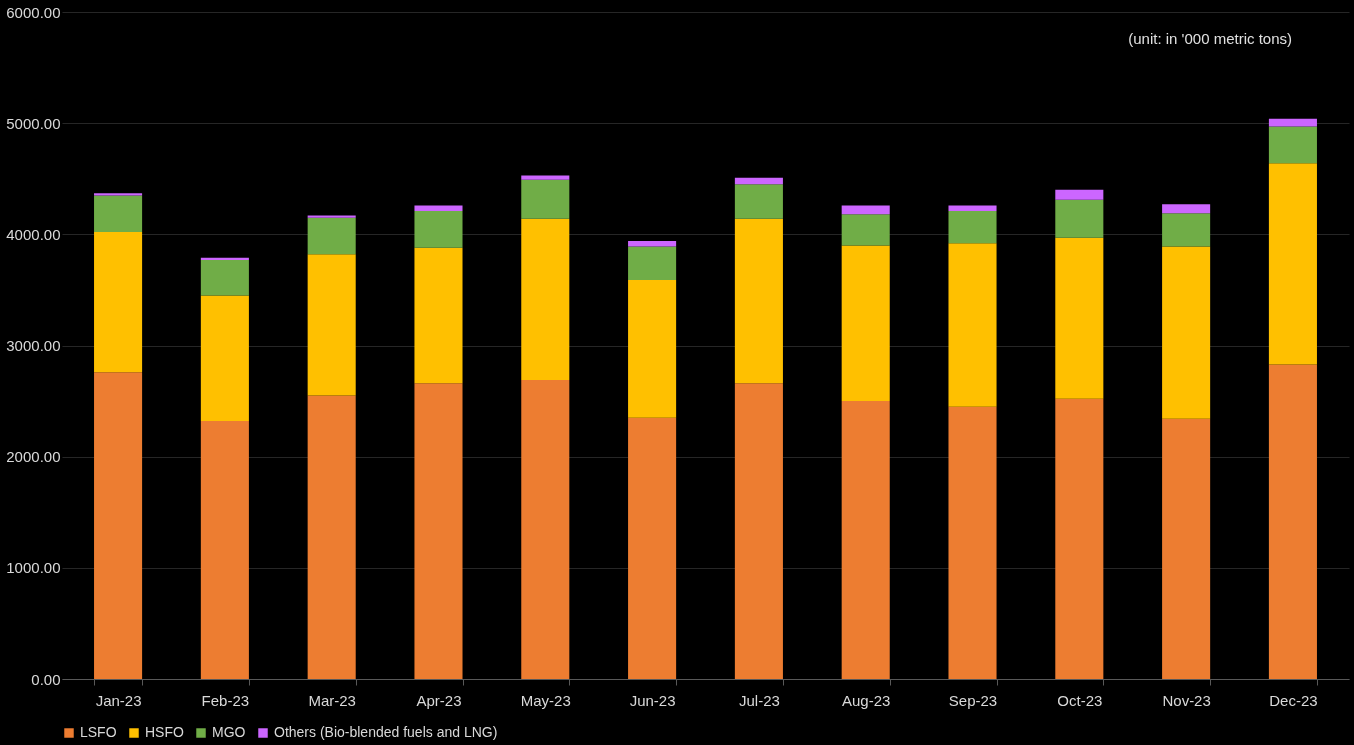 The width and height of the screenshot is (1354, 745). Describe the element at coordinates (46, 679) in the screenshot. I see `y-tick-label: 0.00` at that location.